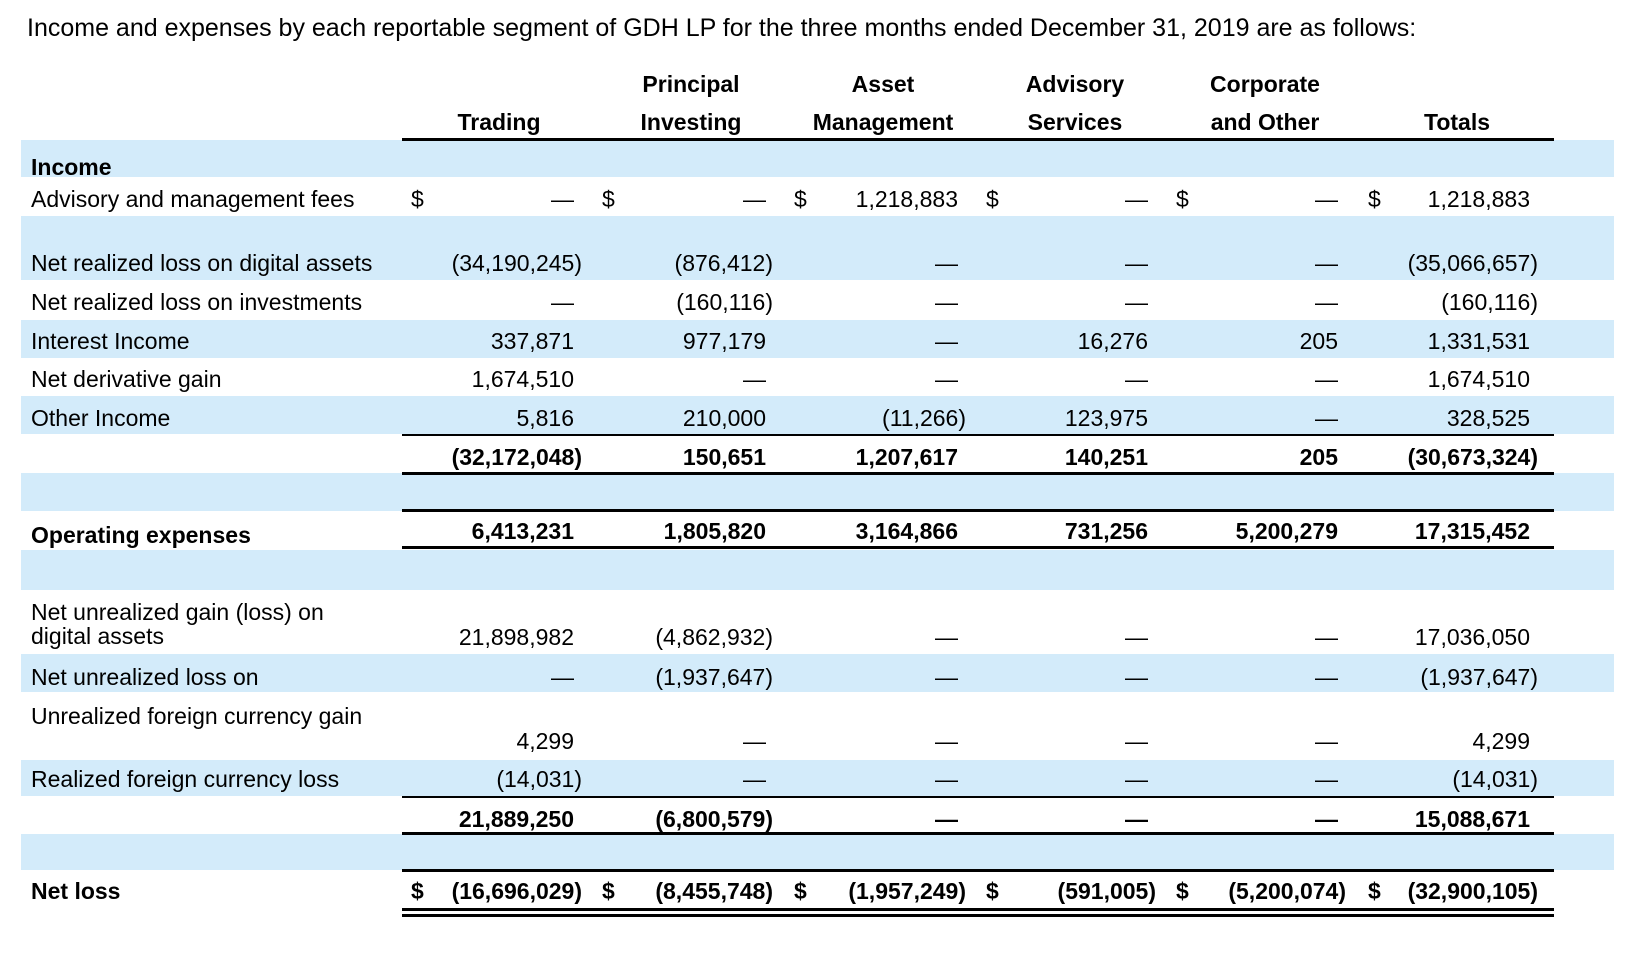 The height and width of the screenshot is (974, 1630). What do you see at coordinates (145, 677) in the screenshot?
I see `row-label: Net unrealized loss on` at bounding box center [145, 677].